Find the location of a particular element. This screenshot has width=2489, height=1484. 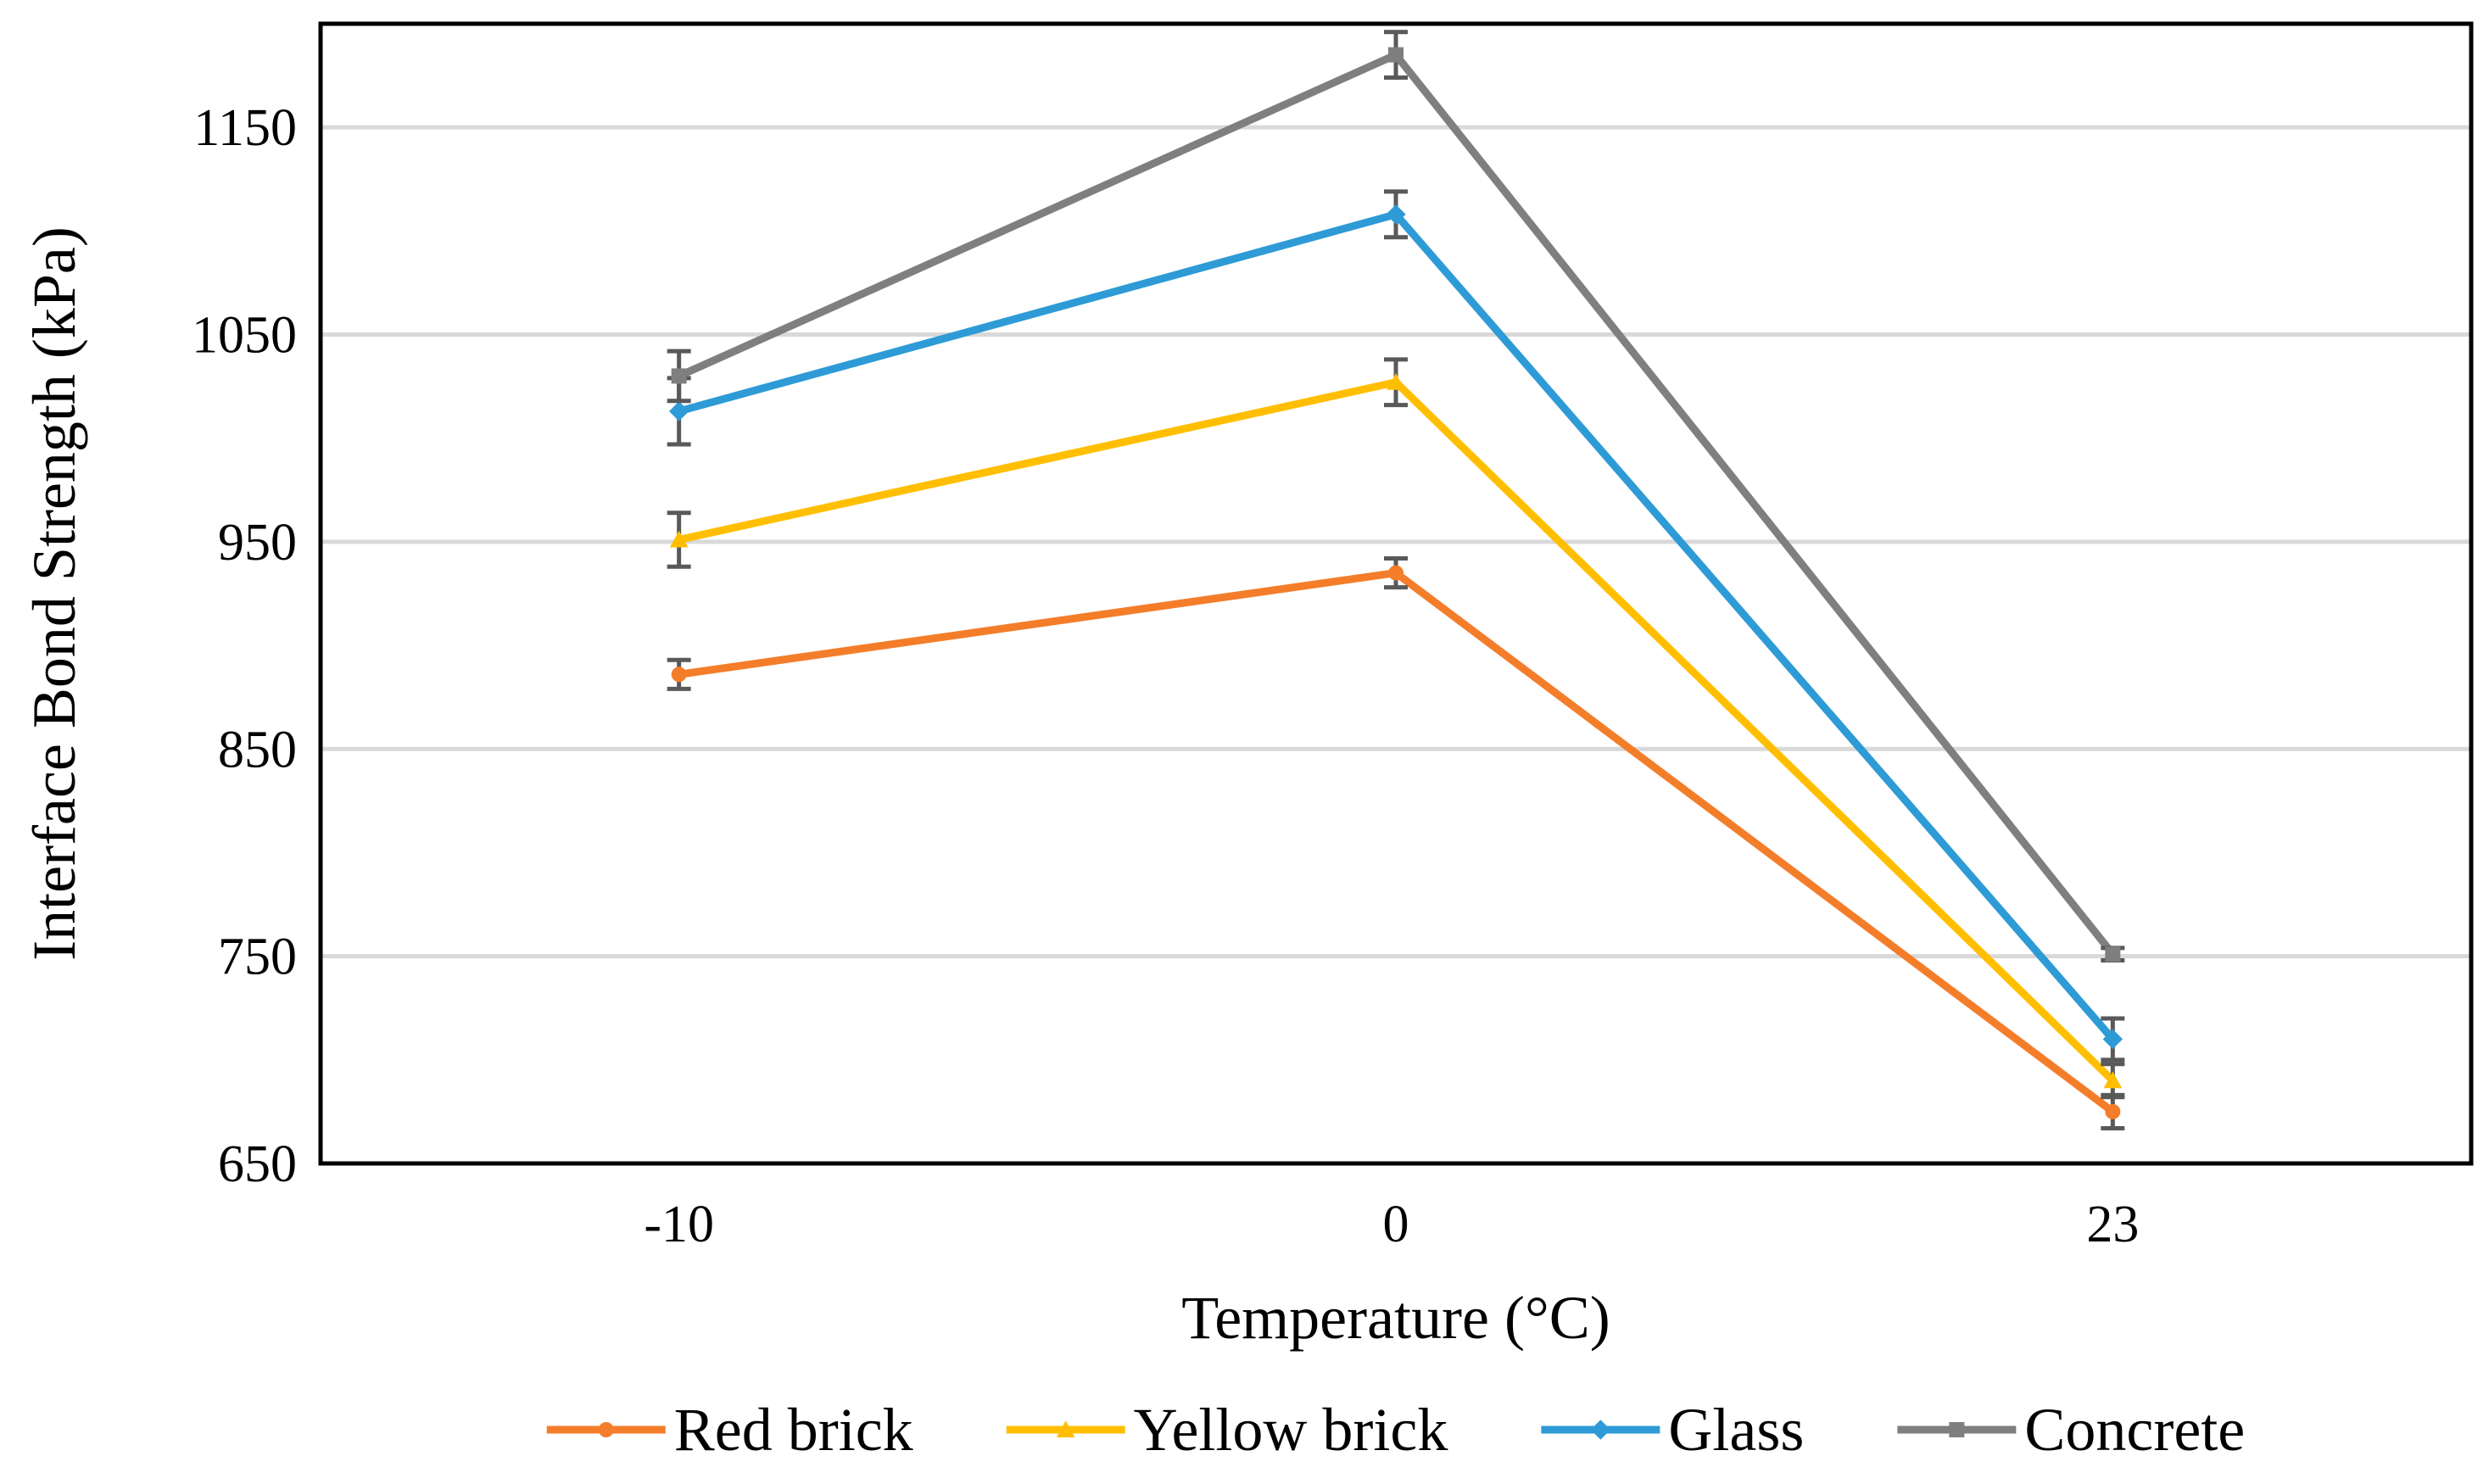

legend-label: Yellow brick is located at coordinates (1291, 1430).